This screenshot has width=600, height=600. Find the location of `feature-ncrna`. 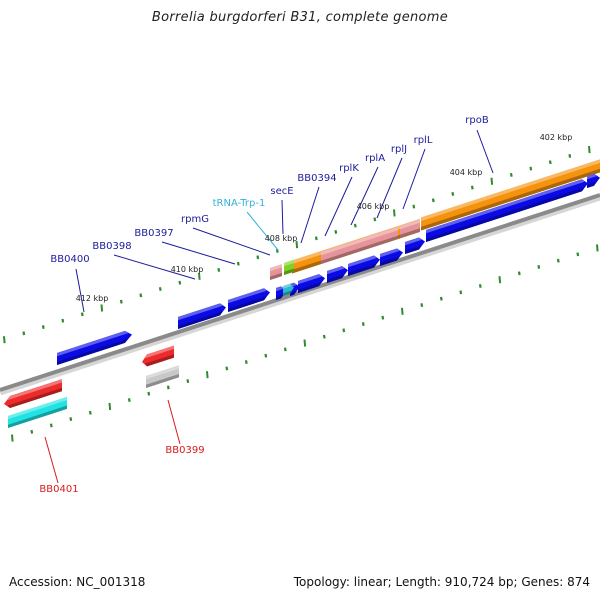

feature-ncrna is located at coordinates (289, 267).